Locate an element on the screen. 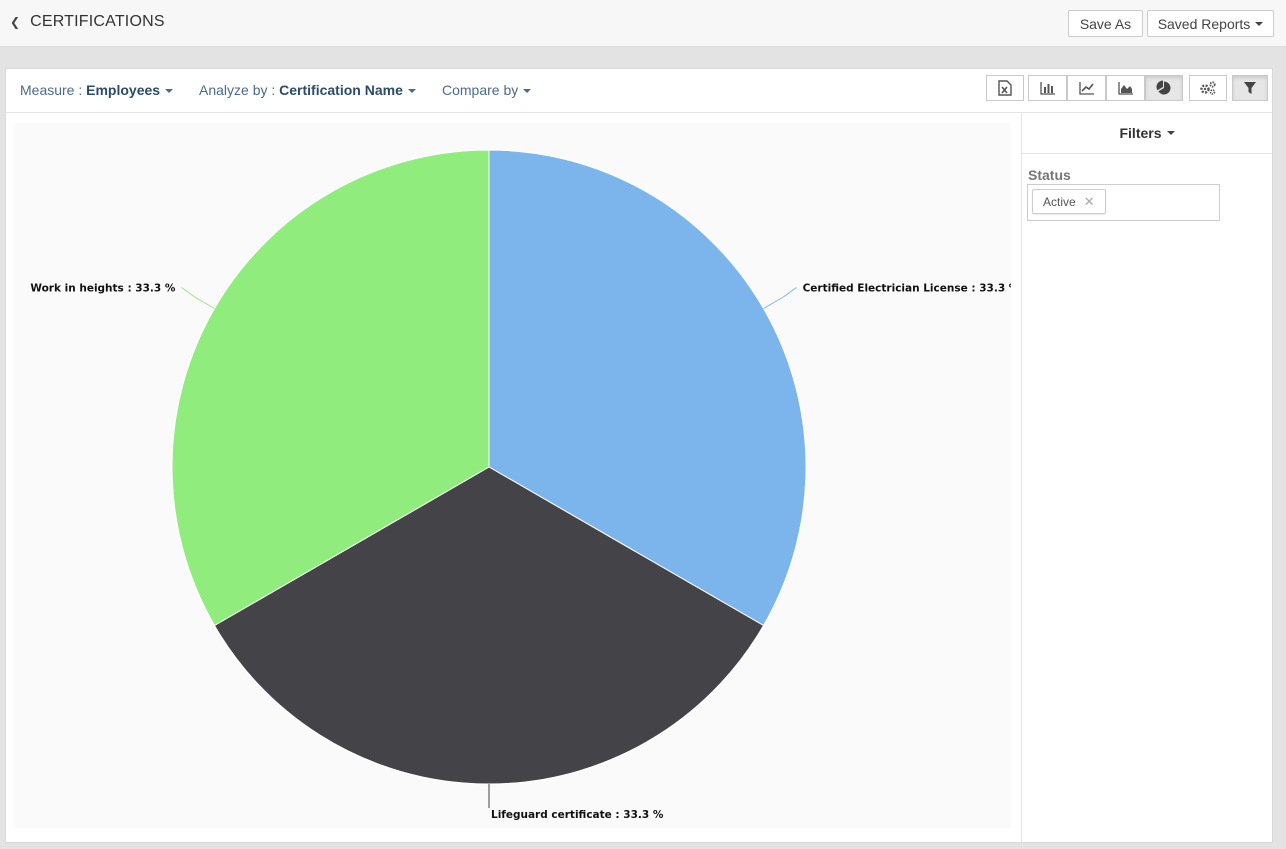  divider is located at coordinates (1021, 477).